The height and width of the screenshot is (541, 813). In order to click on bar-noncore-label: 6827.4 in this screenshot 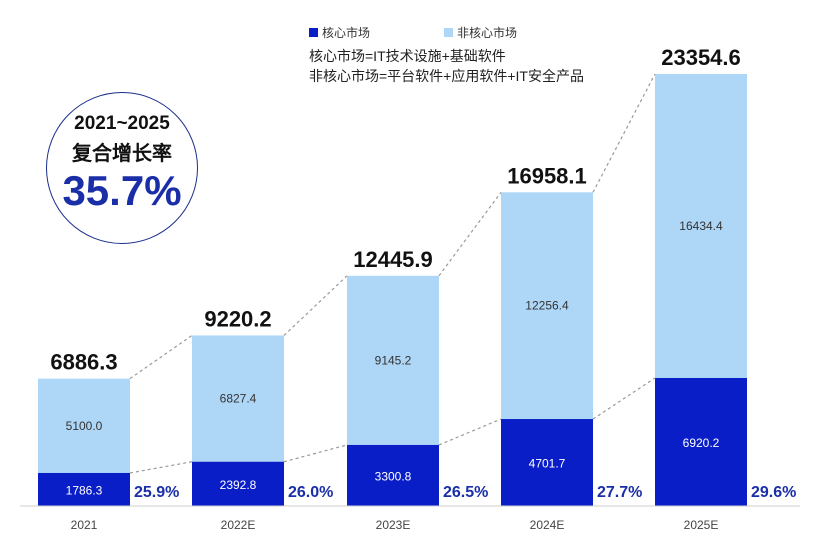, I will do `click(238, 399)`.